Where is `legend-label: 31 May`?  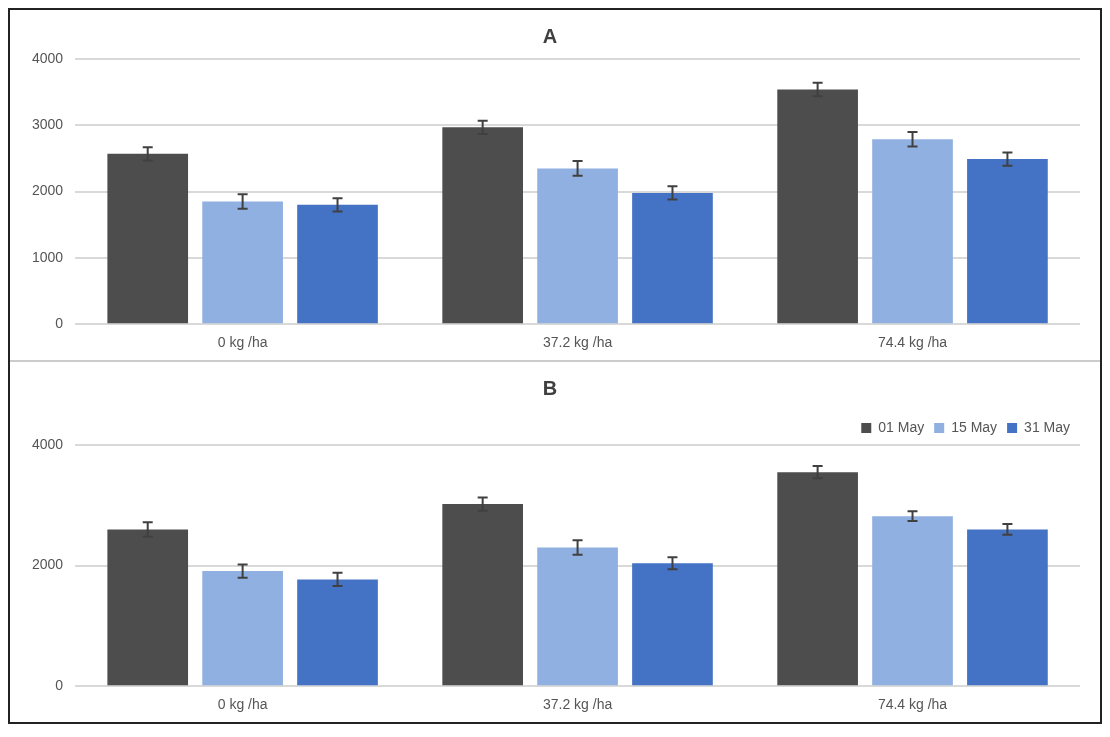 legend-label: 31 May is located at coordinates (1047, 426).